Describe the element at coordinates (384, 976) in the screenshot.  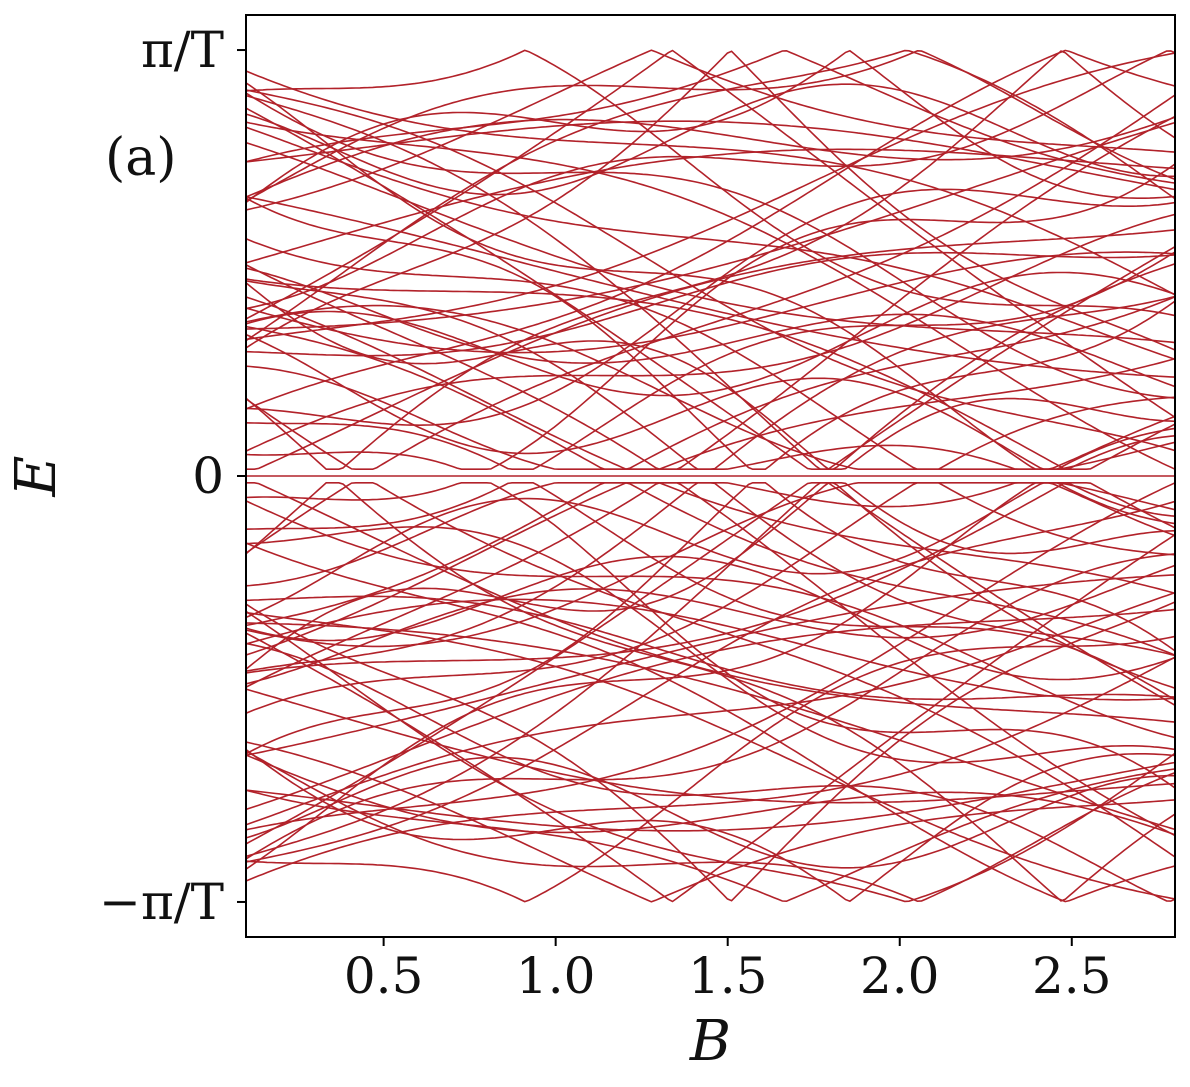
I see `x-tick-label: 0.5` at that location.